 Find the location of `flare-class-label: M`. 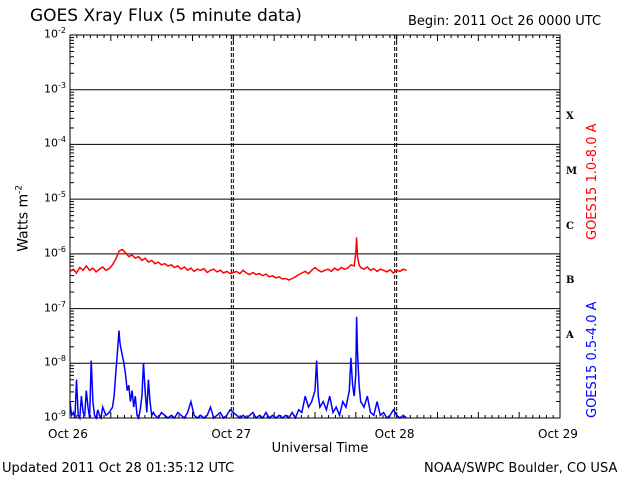

flare-class-label: M is located at coordinates (572, 171).